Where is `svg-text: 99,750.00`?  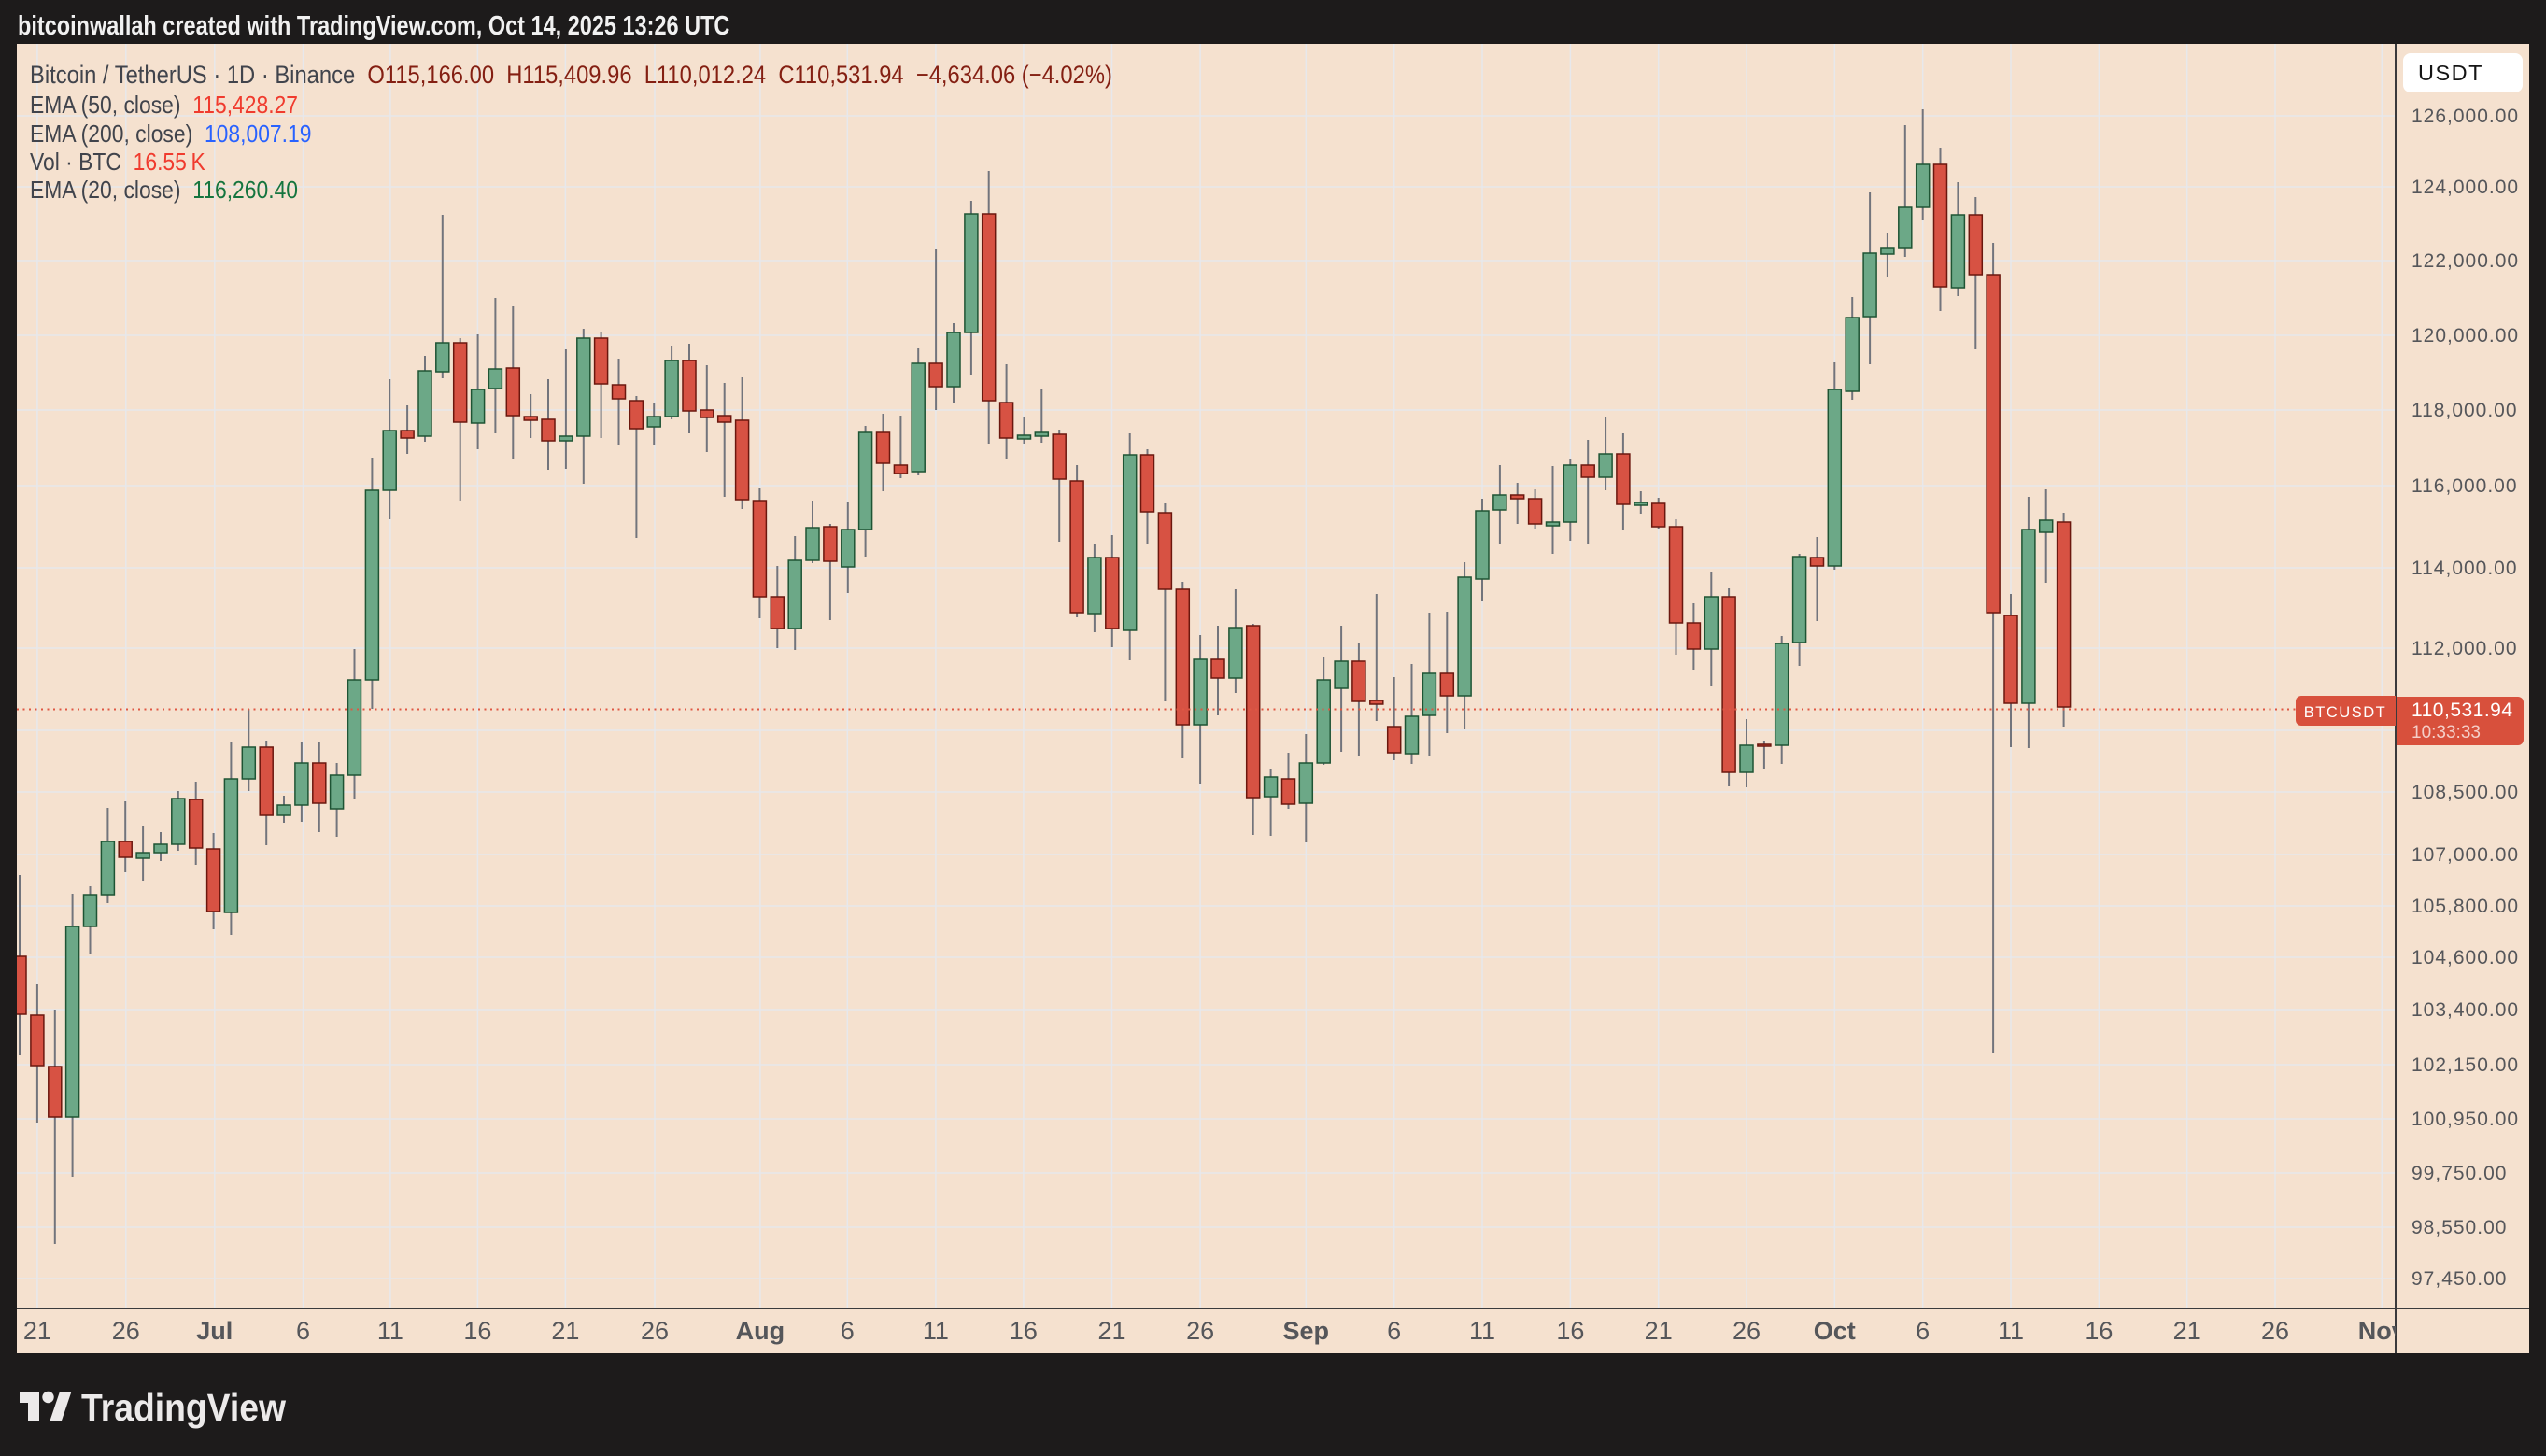
svg-text: 99,750.00 is located at coordinates (2460, 1173).